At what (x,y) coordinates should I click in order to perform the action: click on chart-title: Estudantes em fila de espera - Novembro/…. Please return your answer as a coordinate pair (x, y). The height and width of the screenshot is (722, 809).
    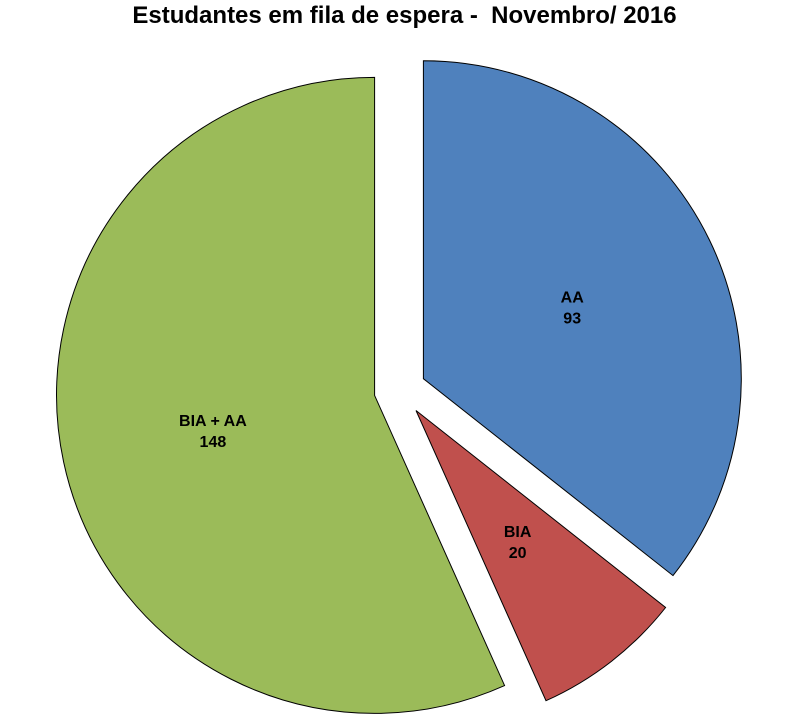
    Looking at the image, I should click on (404, 15).